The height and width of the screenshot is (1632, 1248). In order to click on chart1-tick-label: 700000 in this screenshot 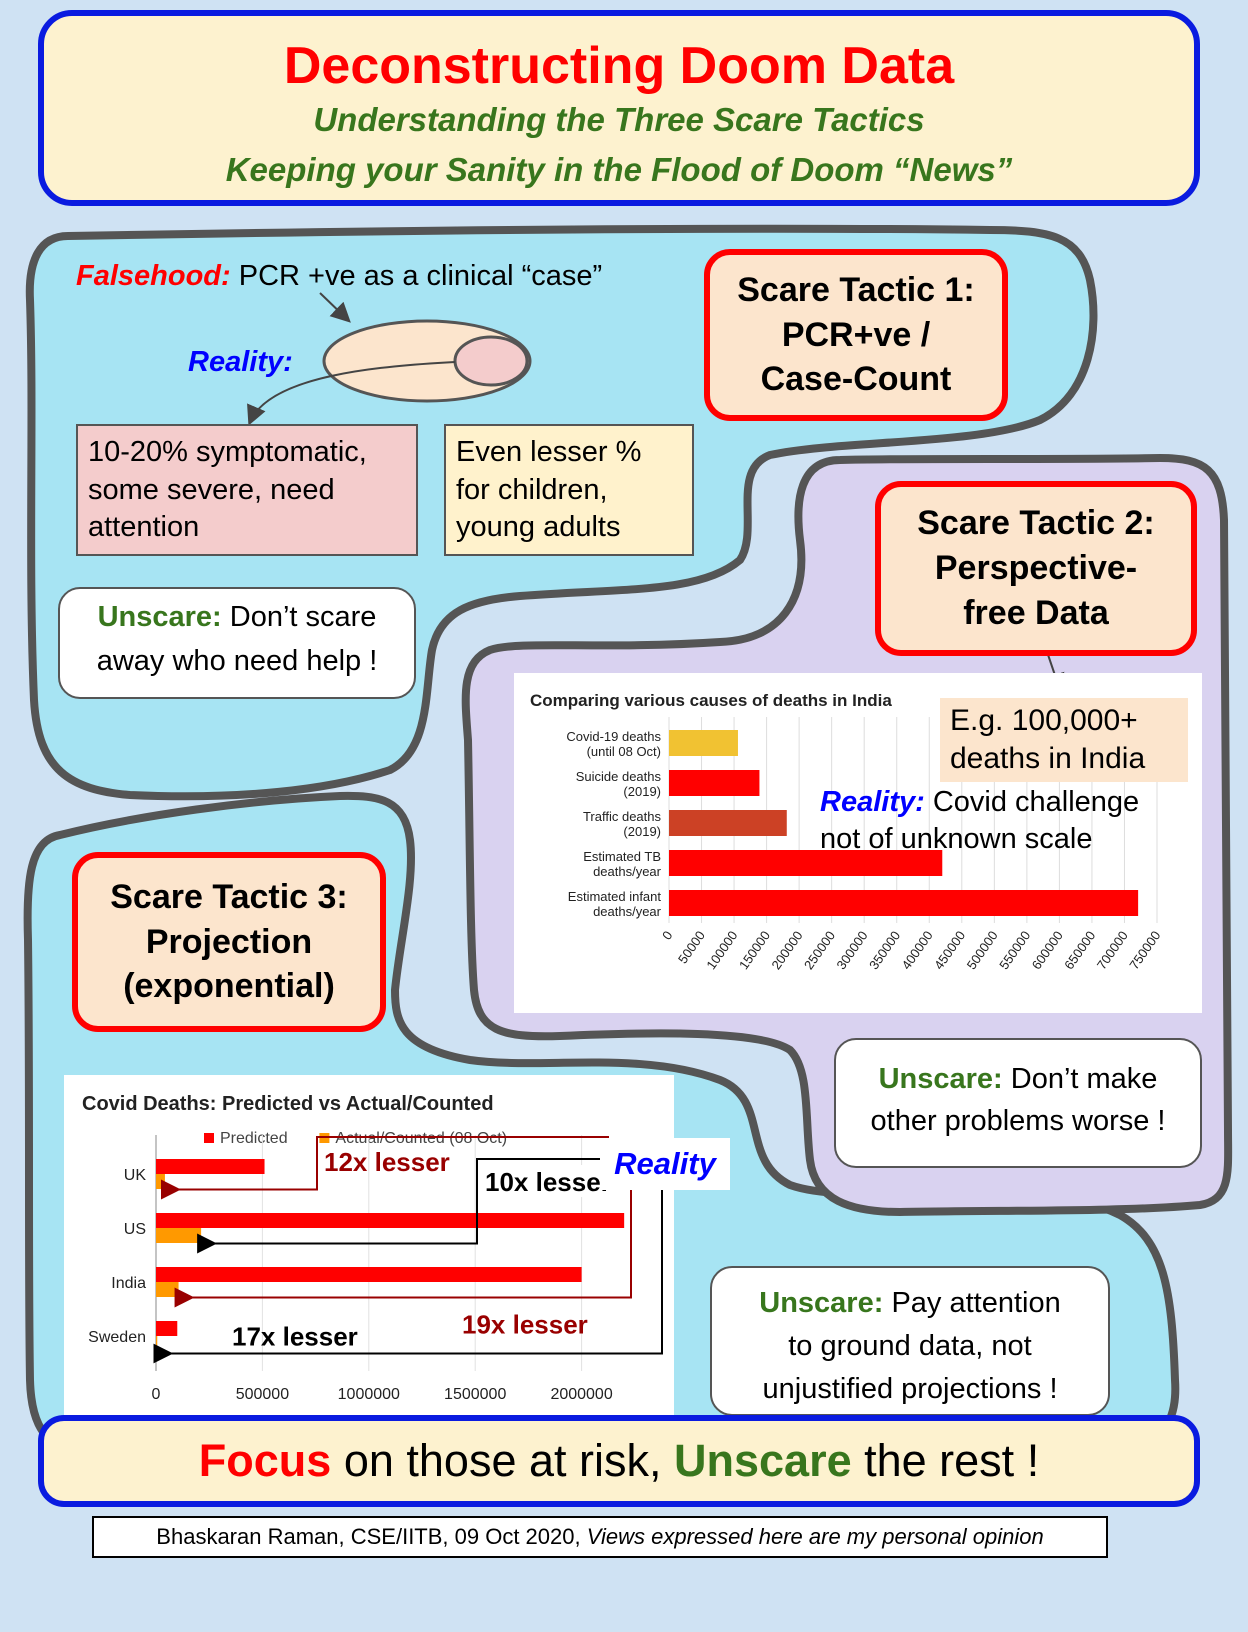, I will do `click(1112, 950)`.